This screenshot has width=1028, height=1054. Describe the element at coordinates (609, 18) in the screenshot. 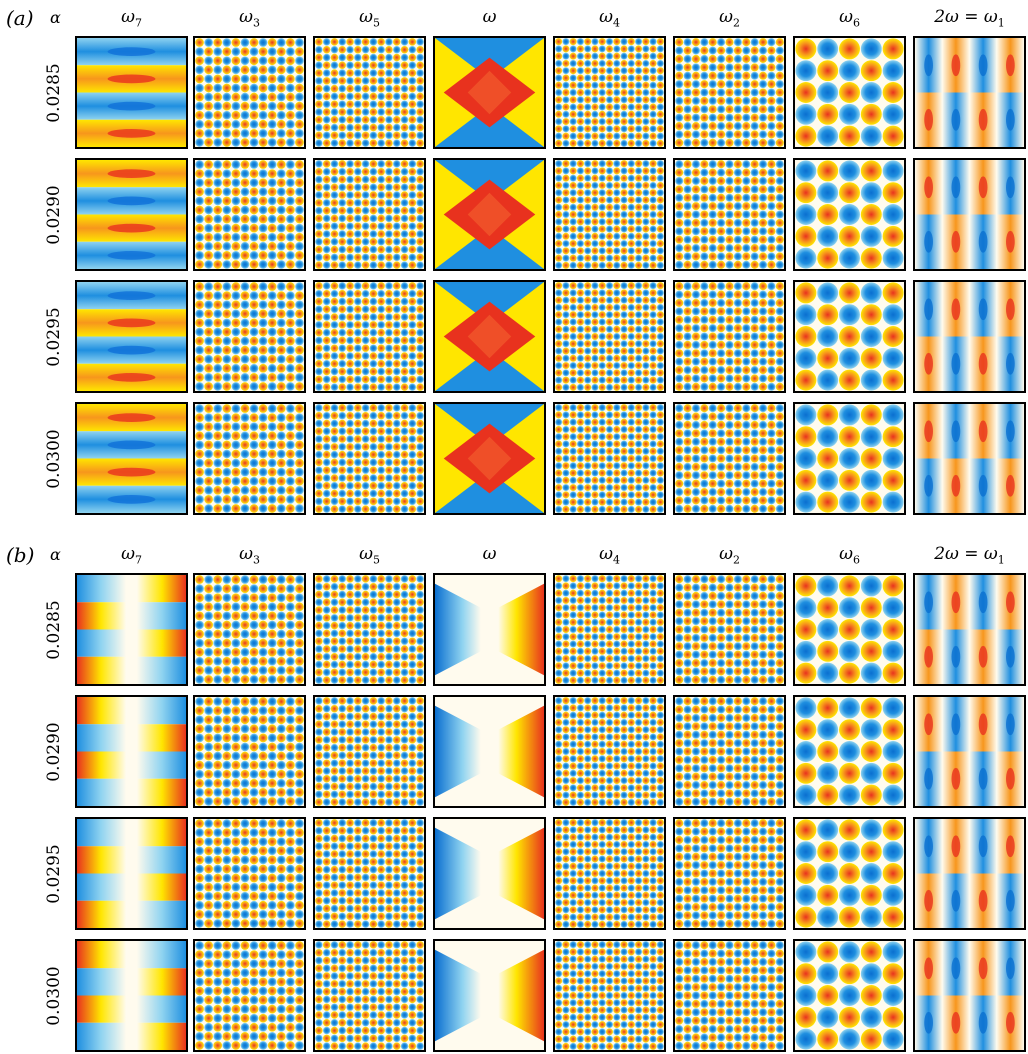

I see `column-header: ω4` at that location.